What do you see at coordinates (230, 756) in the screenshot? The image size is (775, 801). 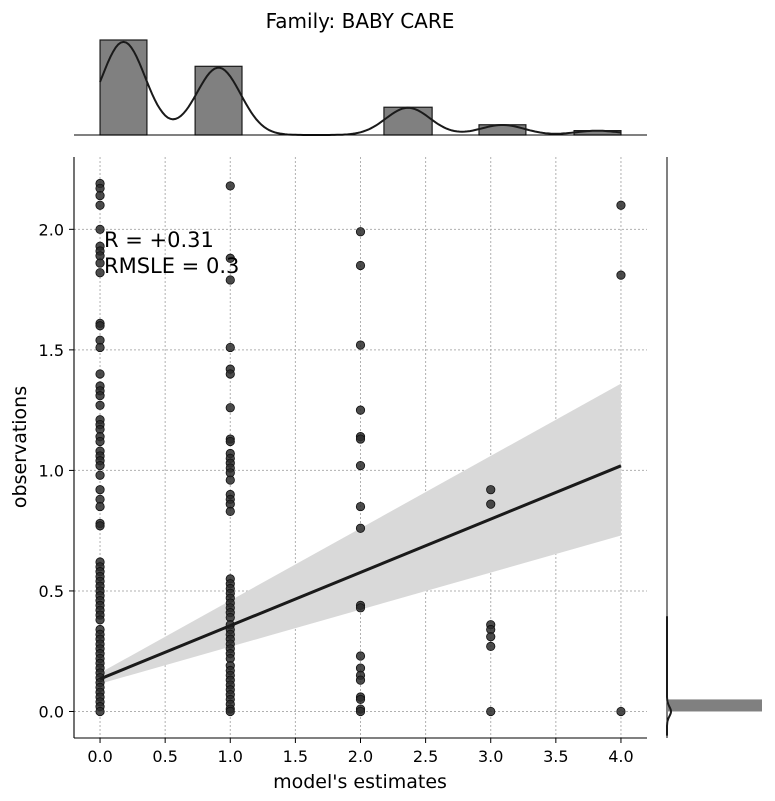 I see `x-tick-label: 1.0` at bounding box center [230, 756].